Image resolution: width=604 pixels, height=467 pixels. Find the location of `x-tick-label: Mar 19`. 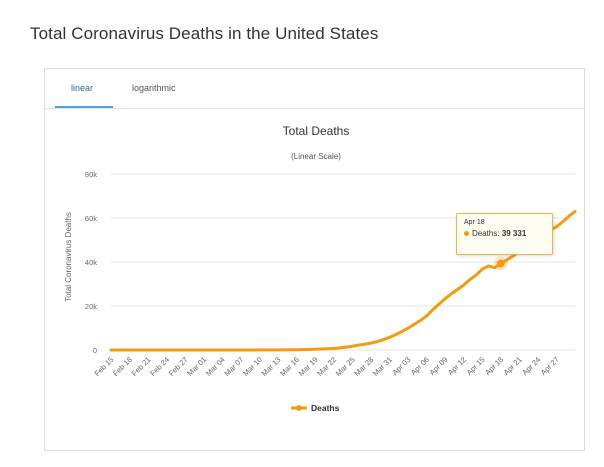

x-tick-label: Mar 19 is located at coordinates (308, 366).